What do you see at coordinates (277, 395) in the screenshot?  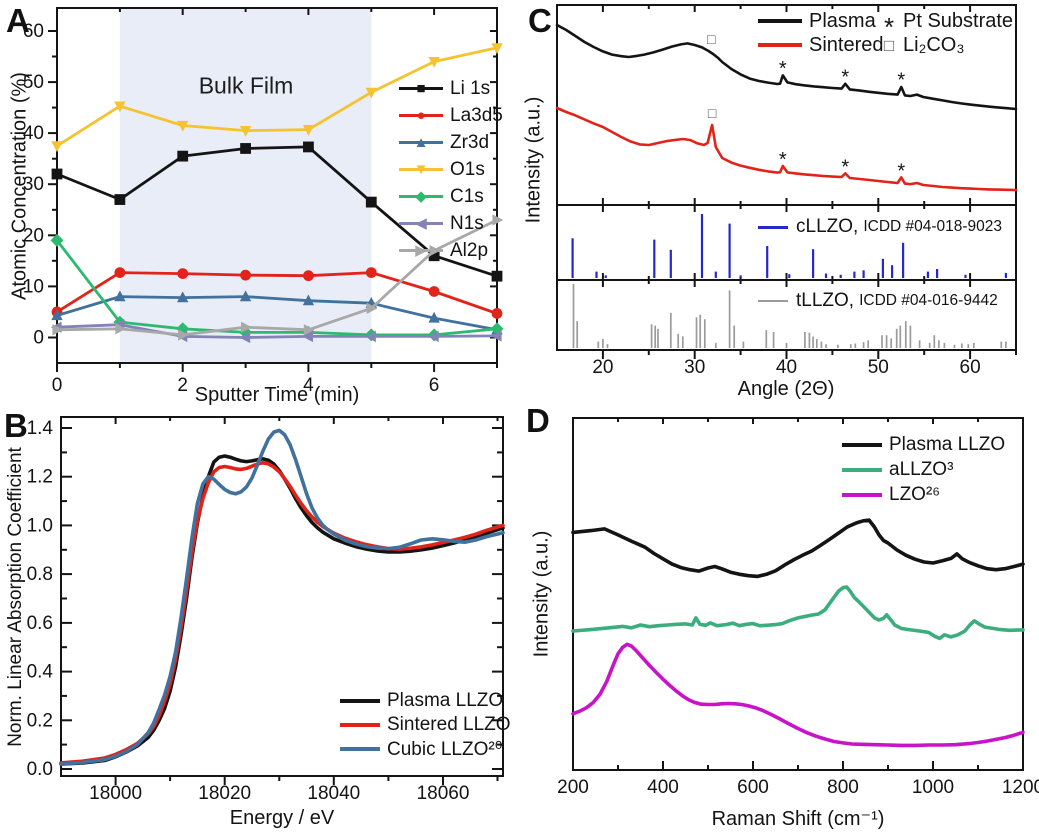 I see `panel-a-x-axis-label: Sputter Time (min)` at bounding box center [277, 395].